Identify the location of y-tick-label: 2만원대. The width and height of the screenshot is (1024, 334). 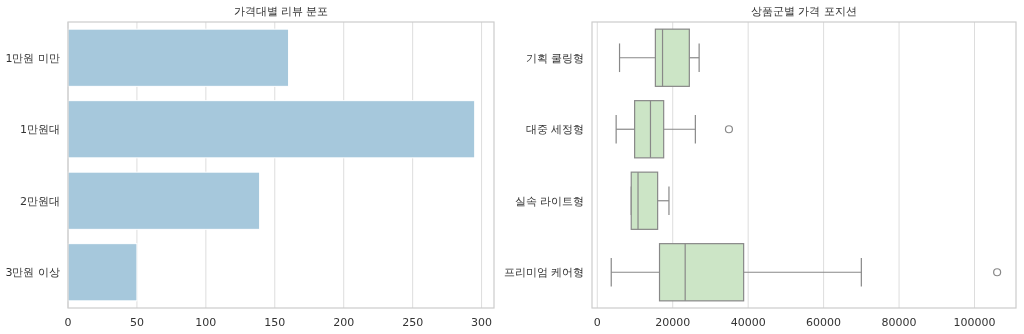
(40, 201).